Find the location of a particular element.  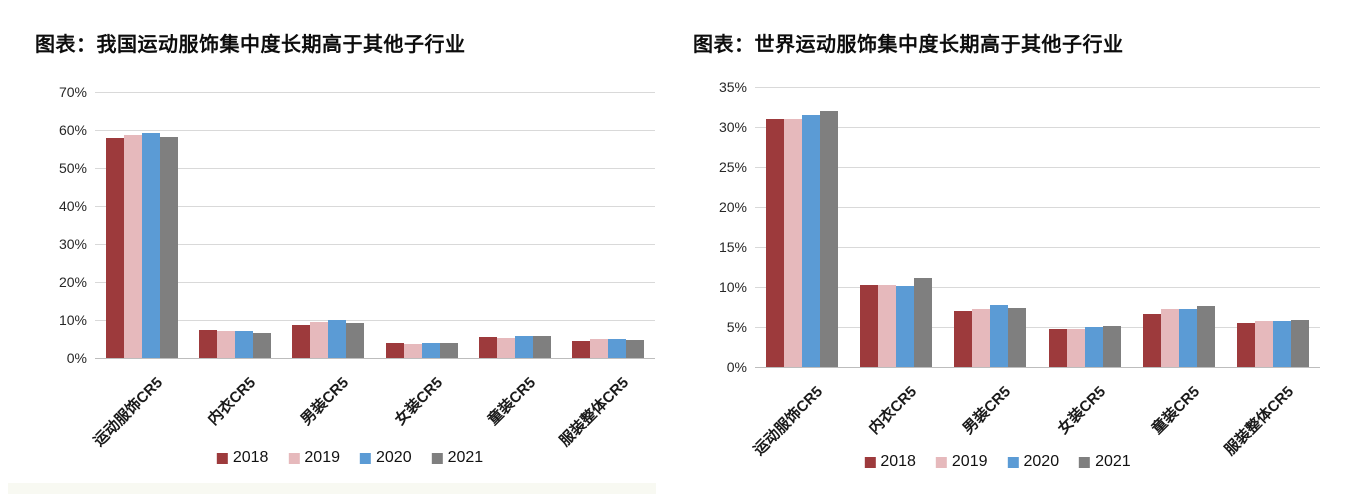

y-axis-tick-label: 15% is located at coordinates (732, 247).